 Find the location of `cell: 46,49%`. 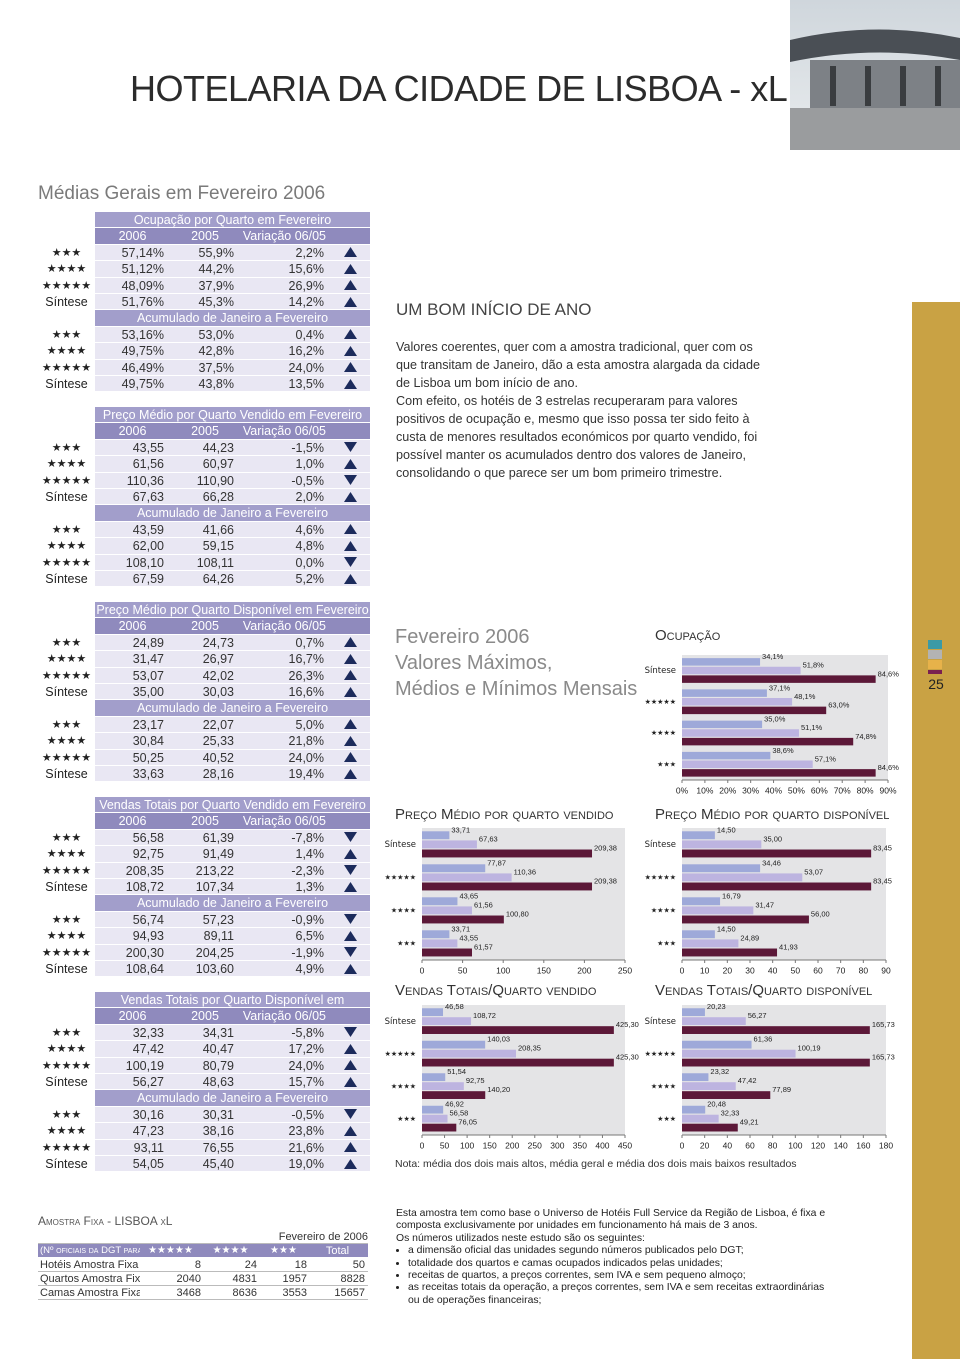

cell: 46,49% is located at coordinates (132, 367).